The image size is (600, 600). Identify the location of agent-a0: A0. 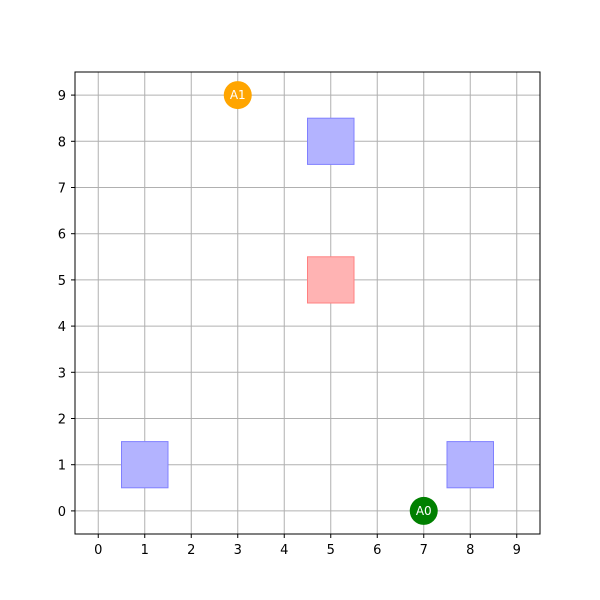
(423, 510).